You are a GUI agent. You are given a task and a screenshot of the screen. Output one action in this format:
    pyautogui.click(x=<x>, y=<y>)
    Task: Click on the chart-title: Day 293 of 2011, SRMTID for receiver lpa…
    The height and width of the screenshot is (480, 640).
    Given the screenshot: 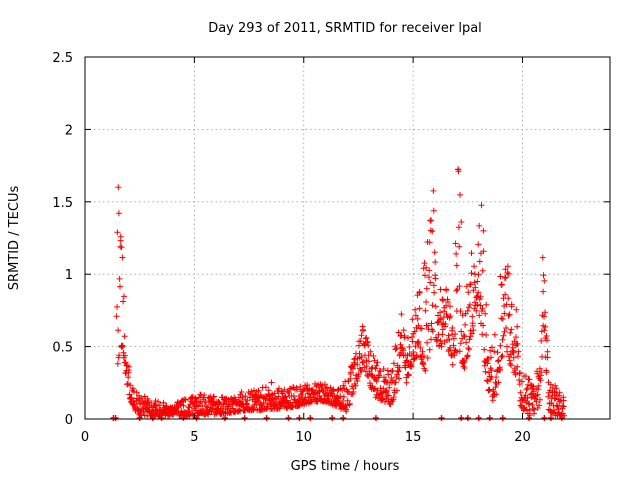 What is the action you would take?
    pyautogui.click(x=345, y=28)
    